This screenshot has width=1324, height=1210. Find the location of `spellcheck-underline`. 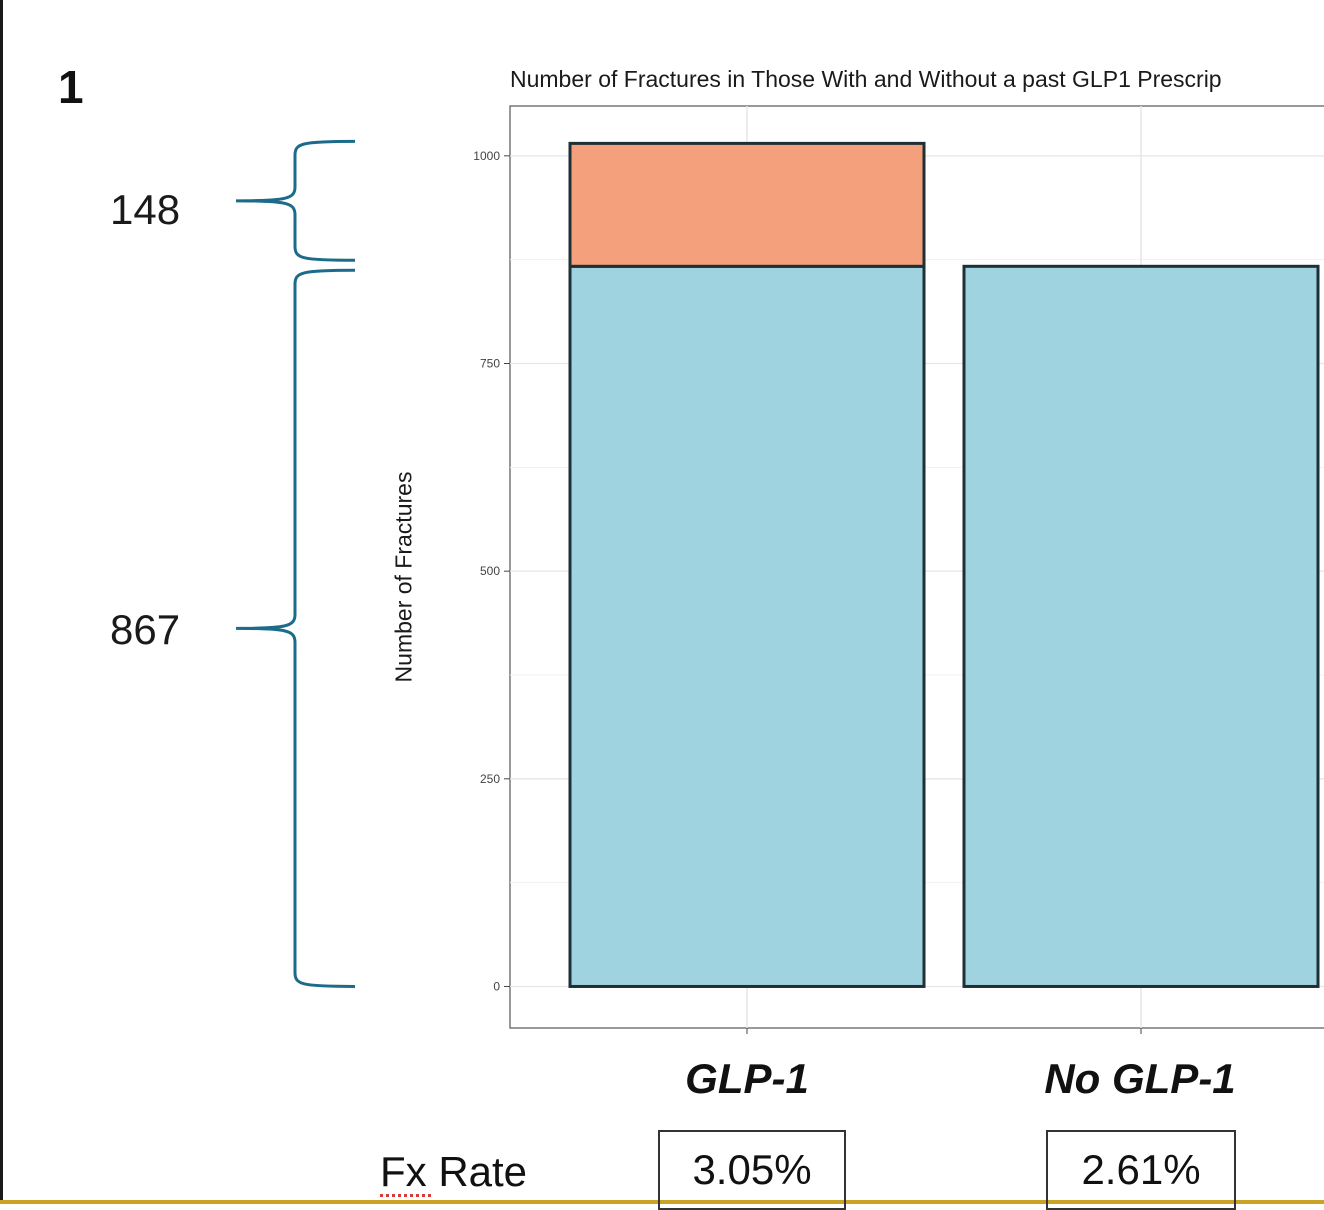

spellcheck-underline is located at coordinates (406, 1195).